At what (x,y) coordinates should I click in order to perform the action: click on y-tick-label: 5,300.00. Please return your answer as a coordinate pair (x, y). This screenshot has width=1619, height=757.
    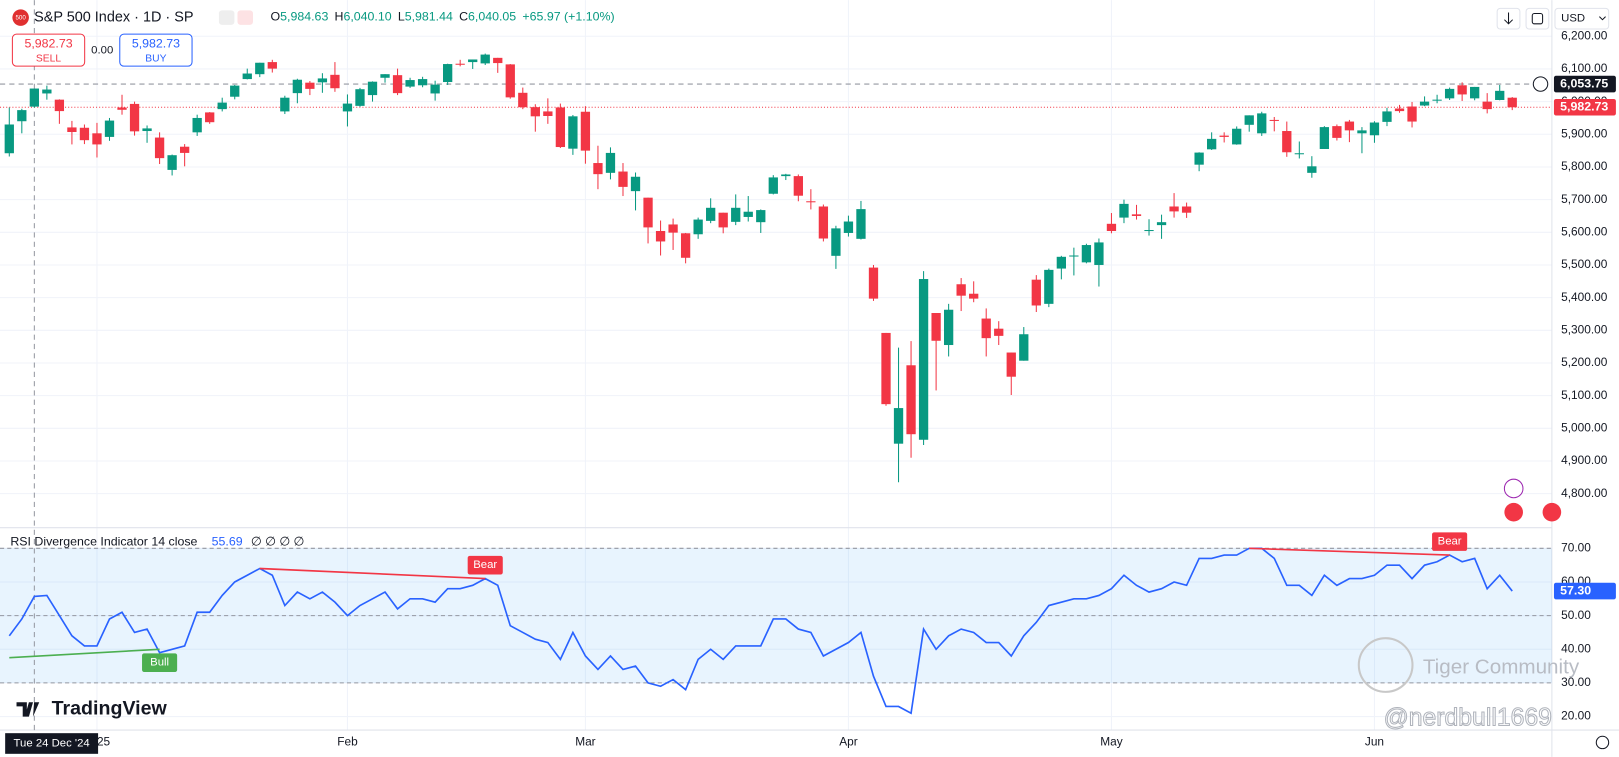
    Looking at the image, I should click on (1584, 329).